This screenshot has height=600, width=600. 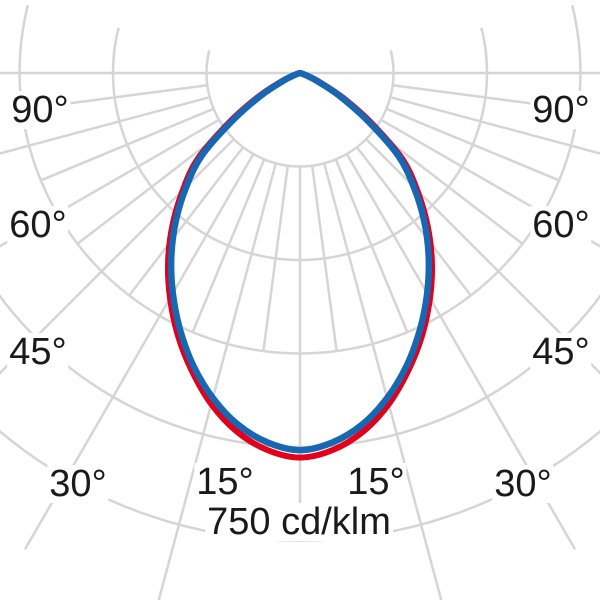 I want to click on angle-label-15-left: 15°, so click(x=225, y=482).